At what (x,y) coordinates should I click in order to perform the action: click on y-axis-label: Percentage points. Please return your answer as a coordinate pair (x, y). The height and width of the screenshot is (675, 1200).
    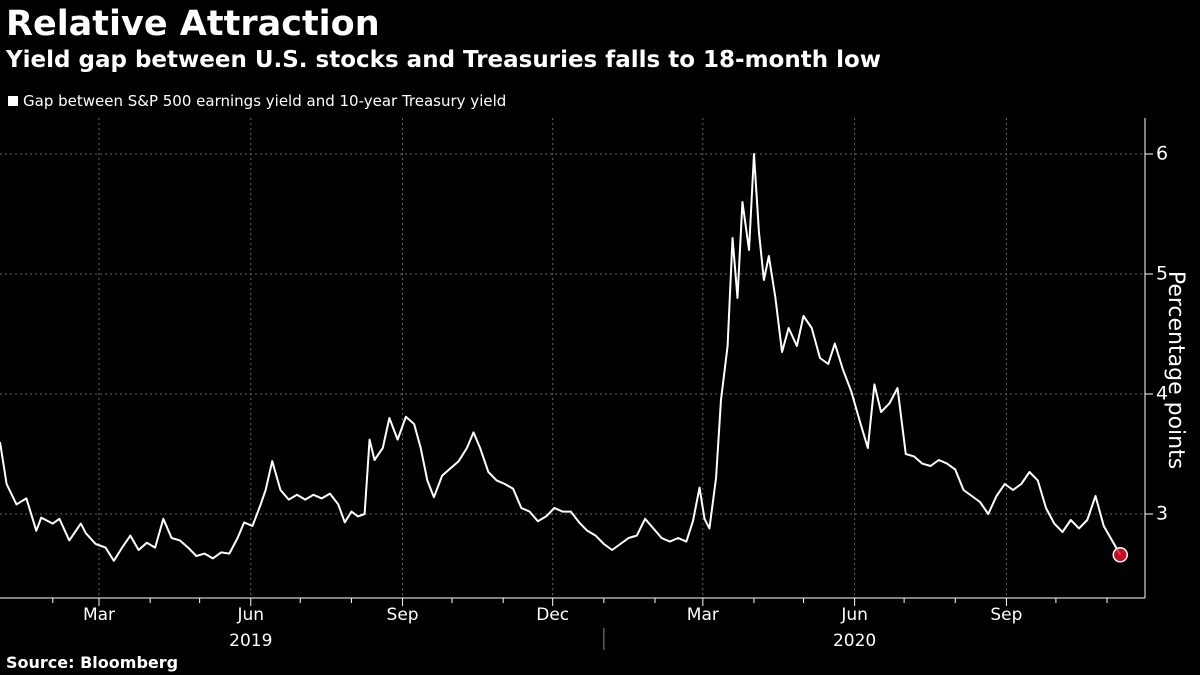
    Looking at the image, I should click on (1175, 370).